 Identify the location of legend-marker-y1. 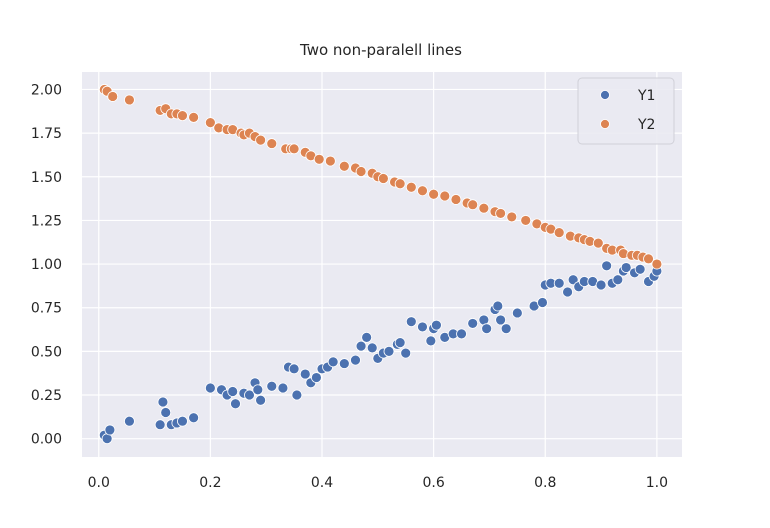
(605, 95).